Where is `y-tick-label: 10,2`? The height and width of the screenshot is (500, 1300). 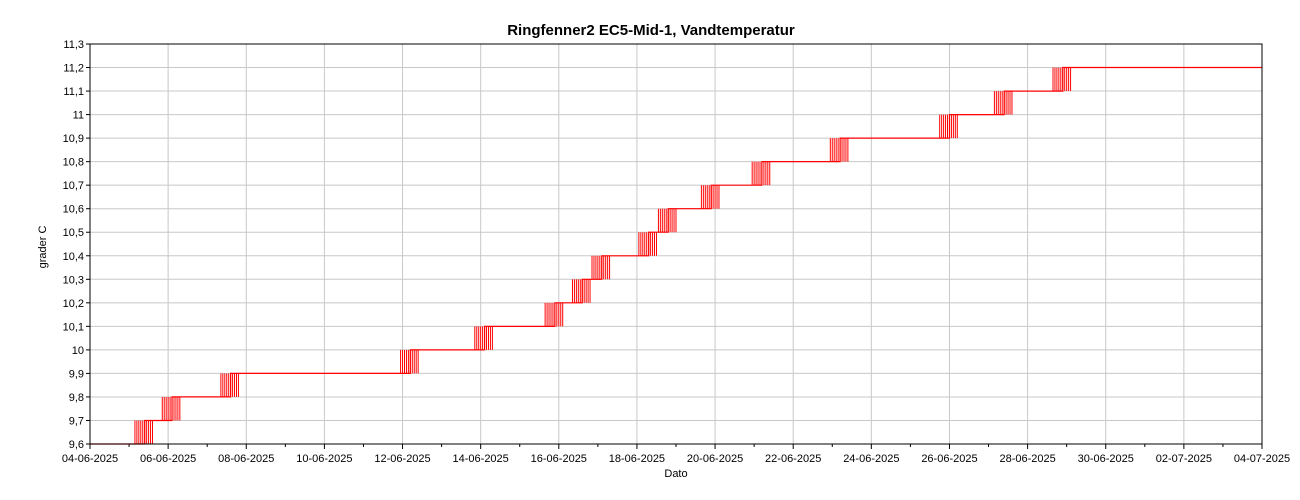 y-tick-label: 10,2 is located at coordinates (73, 304).